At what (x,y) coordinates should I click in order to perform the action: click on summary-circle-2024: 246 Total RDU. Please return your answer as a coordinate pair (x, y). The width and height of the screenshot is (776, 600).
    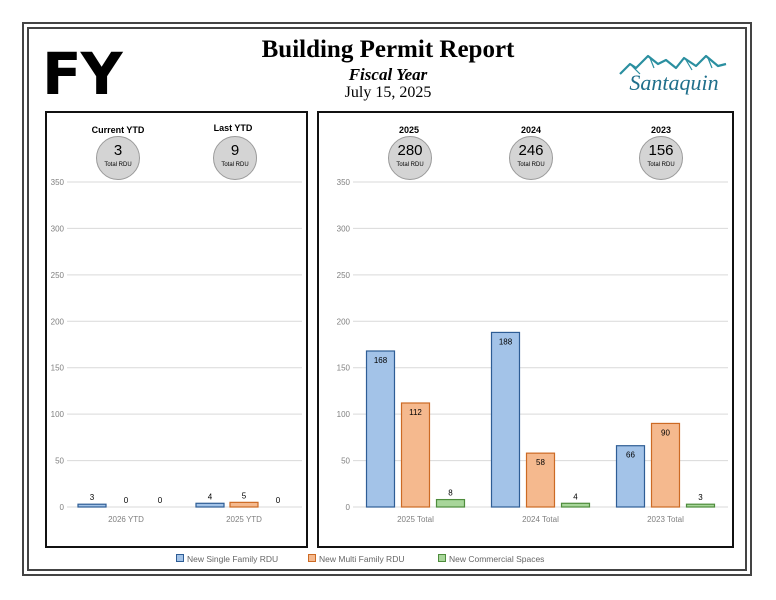
    Looking at the image, I should click on (531, 158).